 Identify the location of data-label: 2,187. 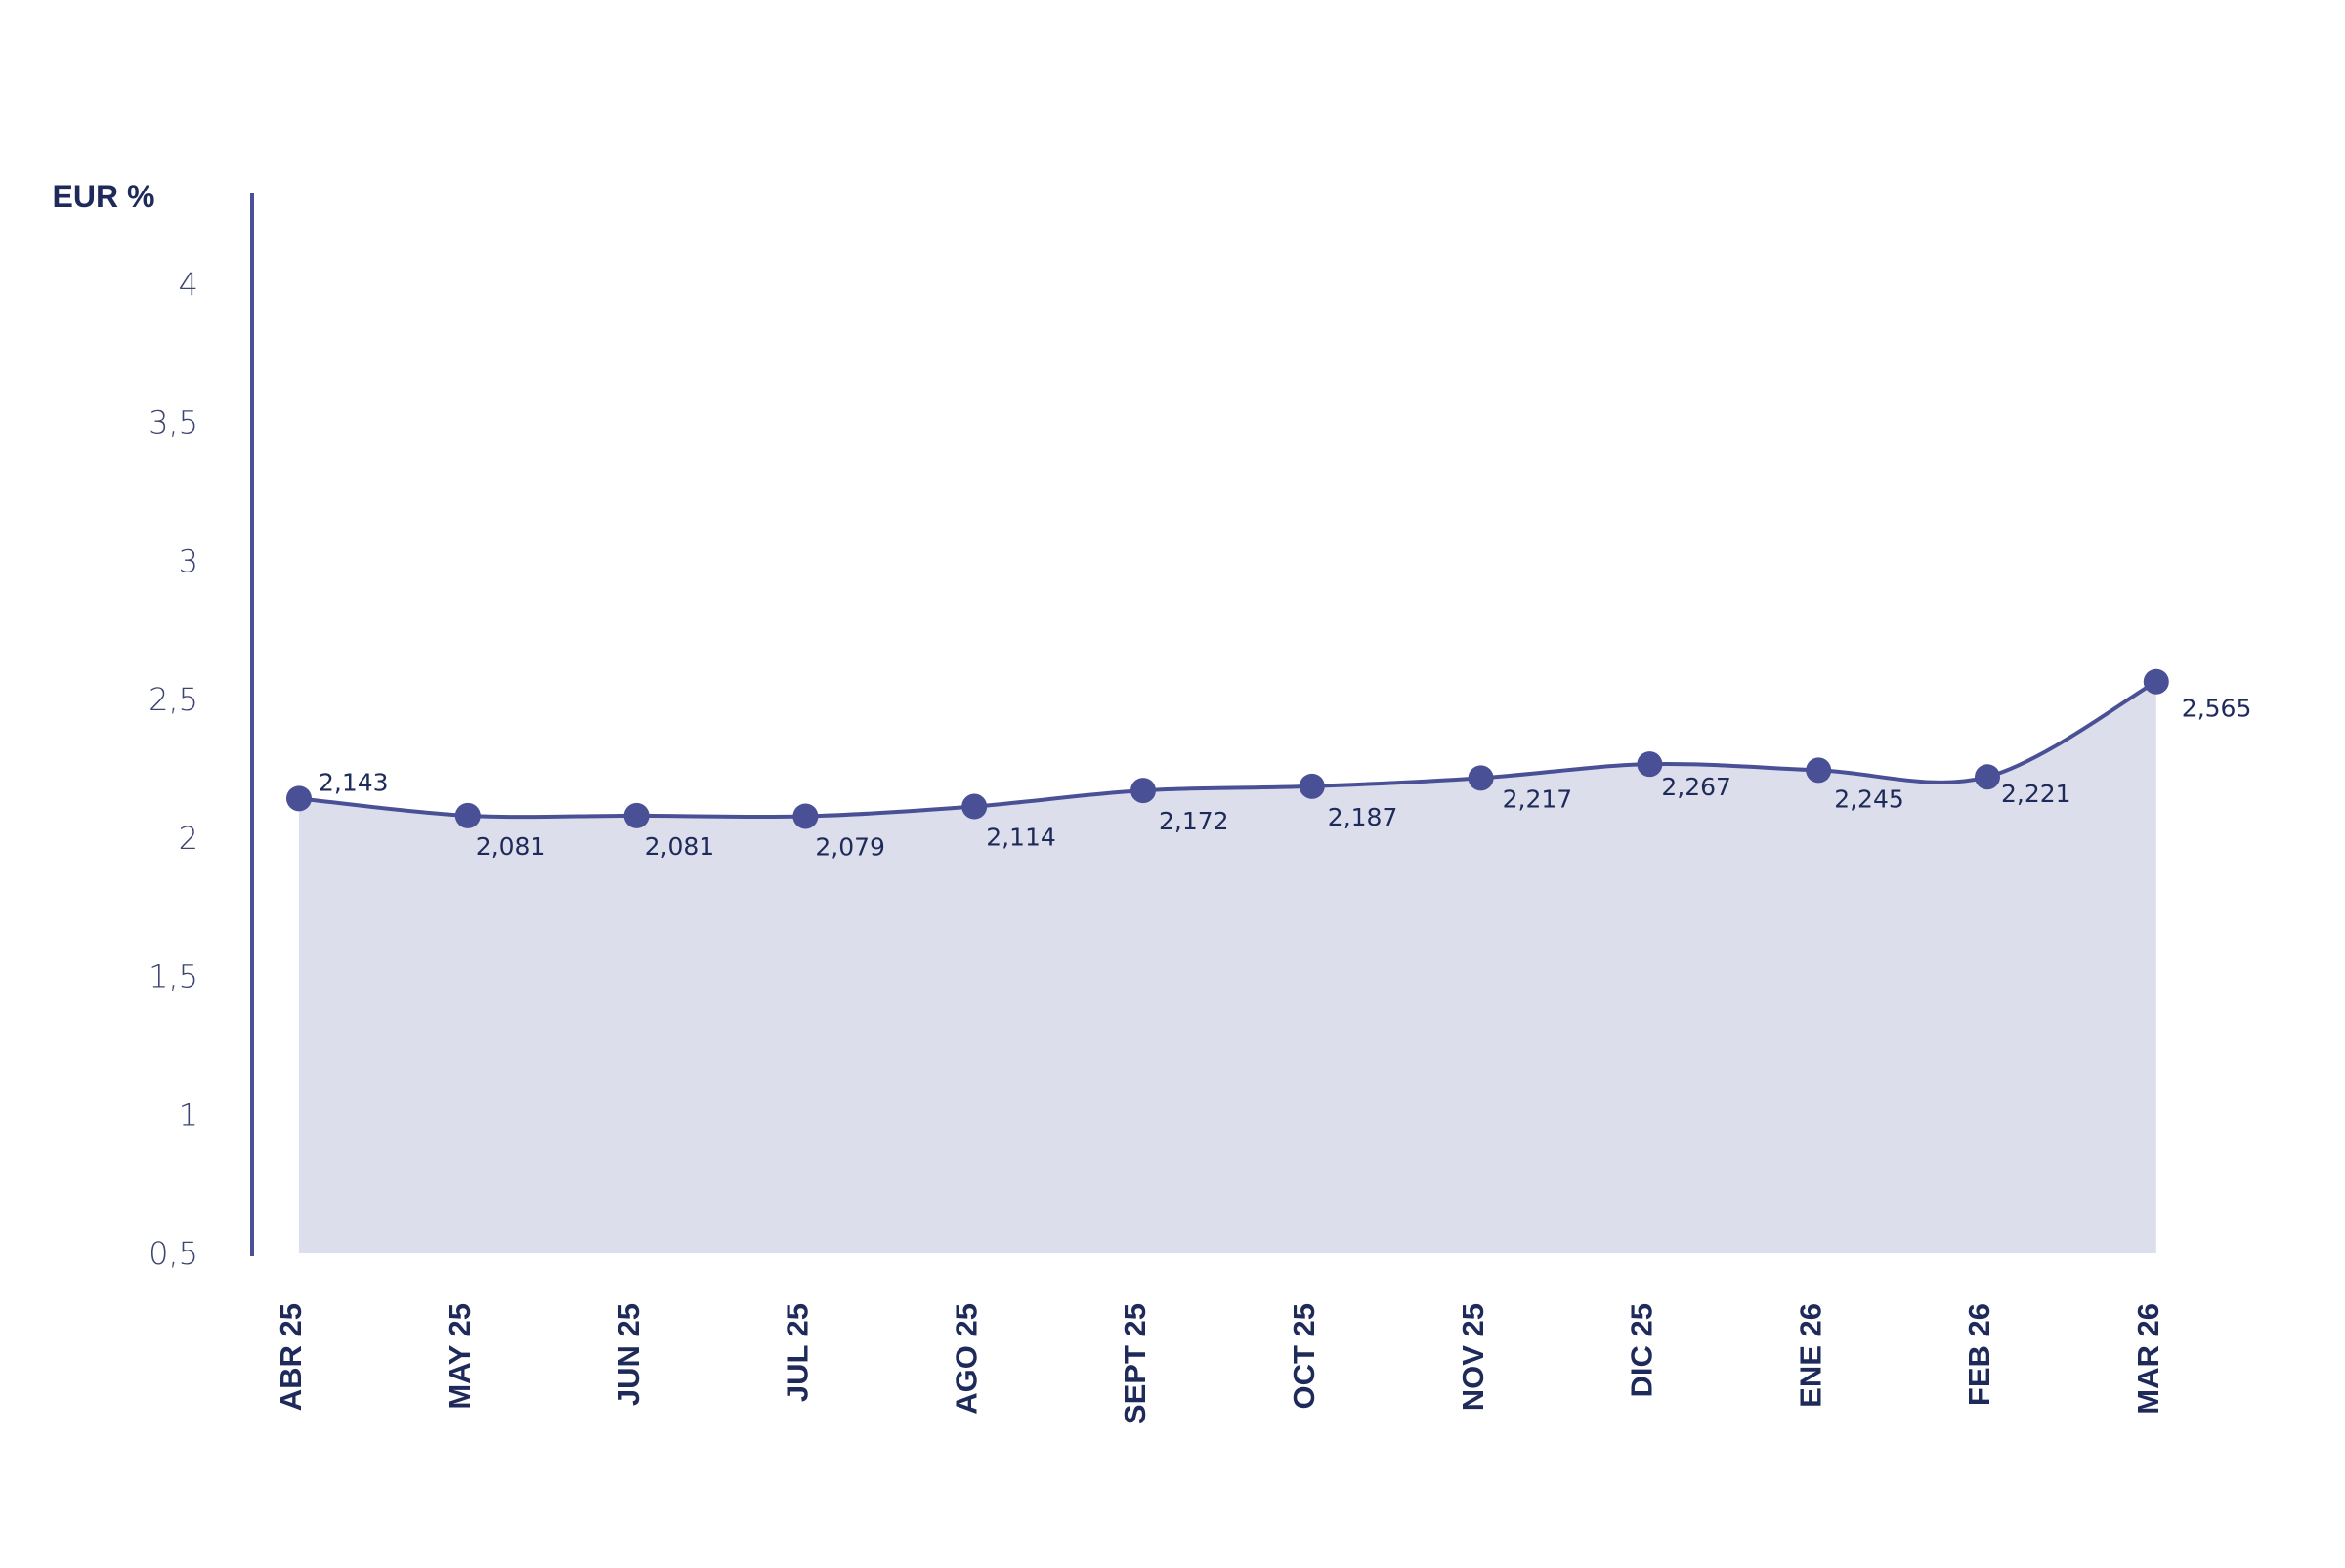
(1363, 817).